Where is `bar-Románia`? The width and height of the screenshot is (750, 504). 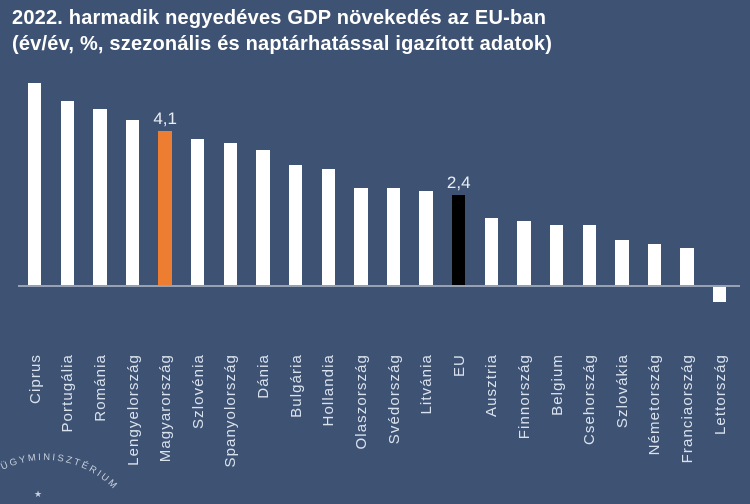
bar-Románia is located at coordinates (100, 196).